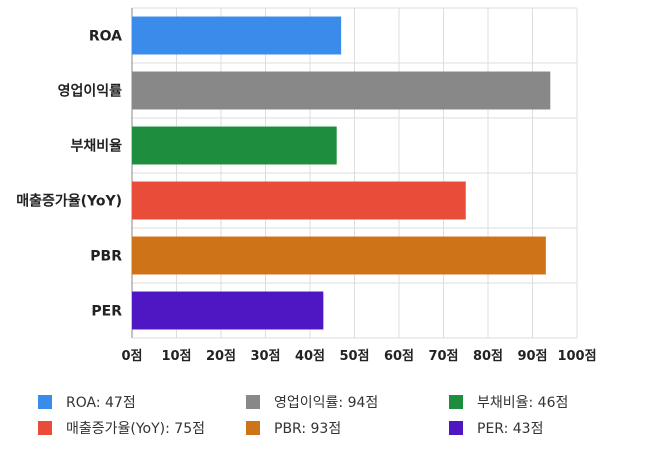 Image resolution: width=650 pixels, height=450 pixels. Describe the element at coordinates (176, 356) in the screenshot. I see `x-tick-label: 10점` at that location.